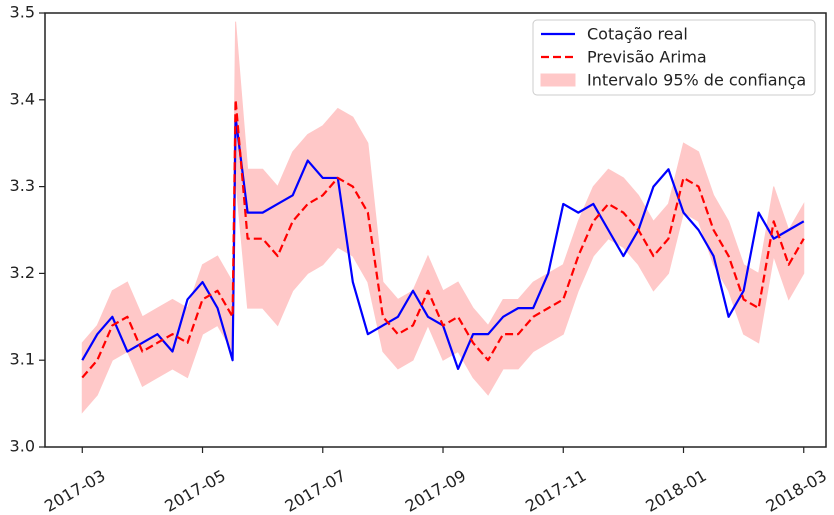 Image resolution: width=834 pixels, height=515 pixels. Describe the element at coordinates (22, 185) in the screenshot. I see `y-tick-label: 3.3` at that location.